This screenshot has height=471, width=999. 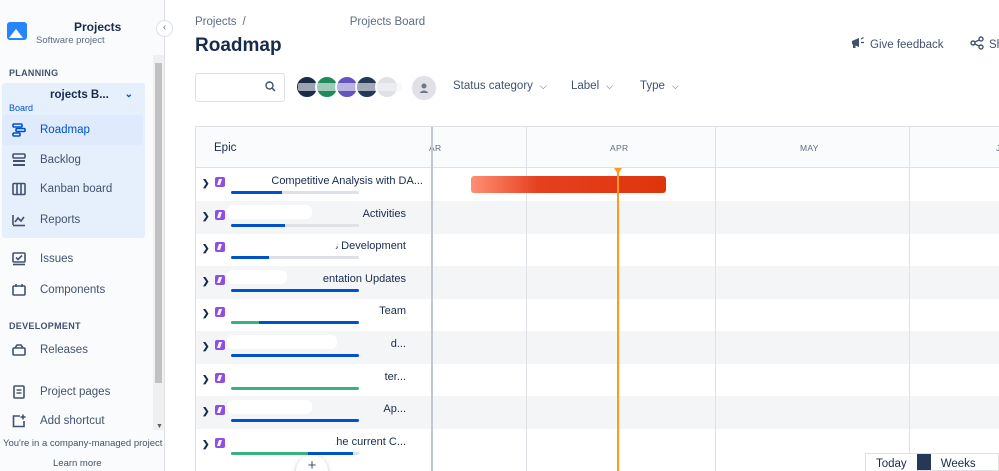 I want to click on sidebar-item-backlog: Backlog, so click(x=72, y=160).